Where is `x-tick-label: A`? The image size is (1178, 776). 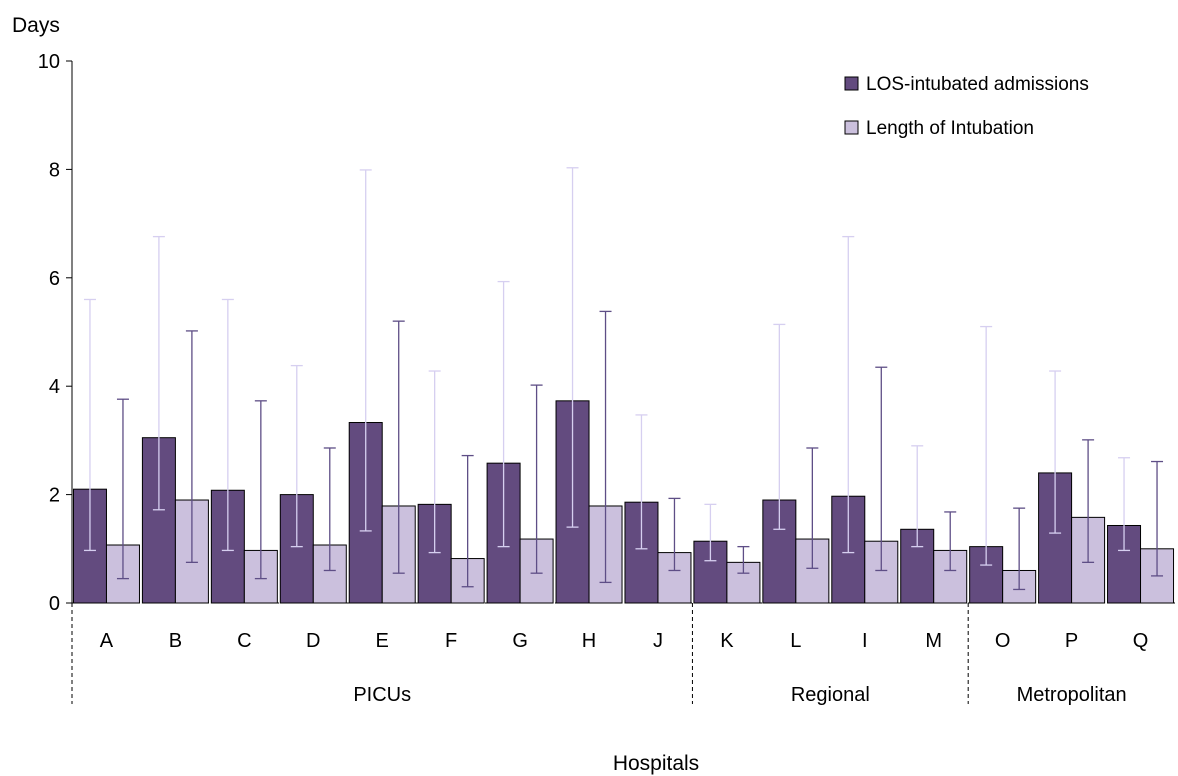 x-tick-label: A is located at coordinates (107, 641).